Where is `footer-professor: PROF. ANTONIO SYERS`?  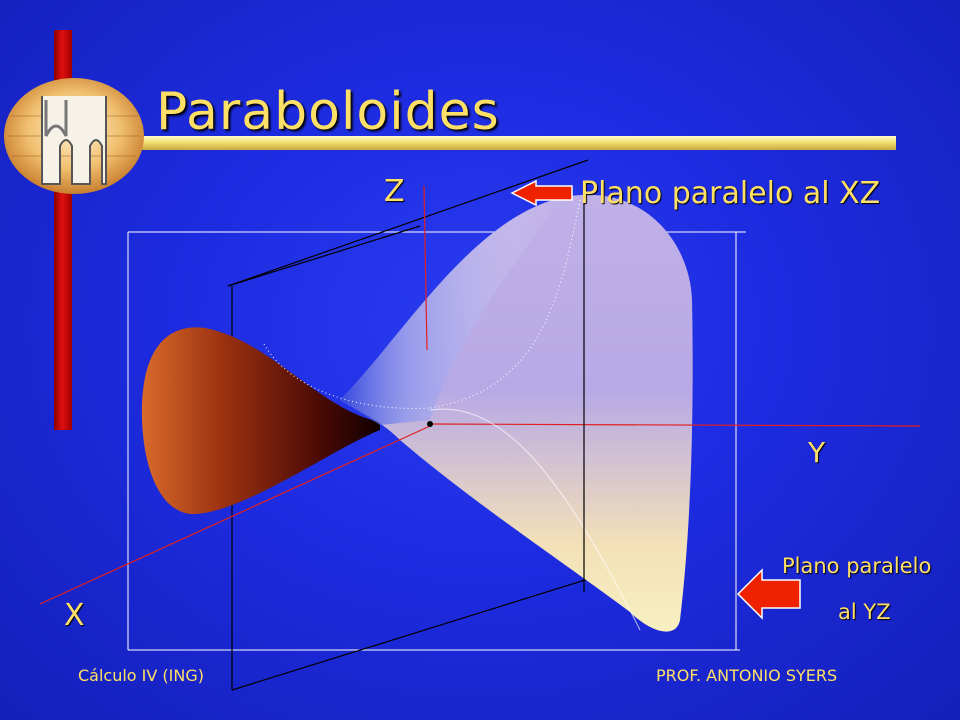
footer-professor: PROF. ANTONIO SYERS is located at coordinates (747, 675).